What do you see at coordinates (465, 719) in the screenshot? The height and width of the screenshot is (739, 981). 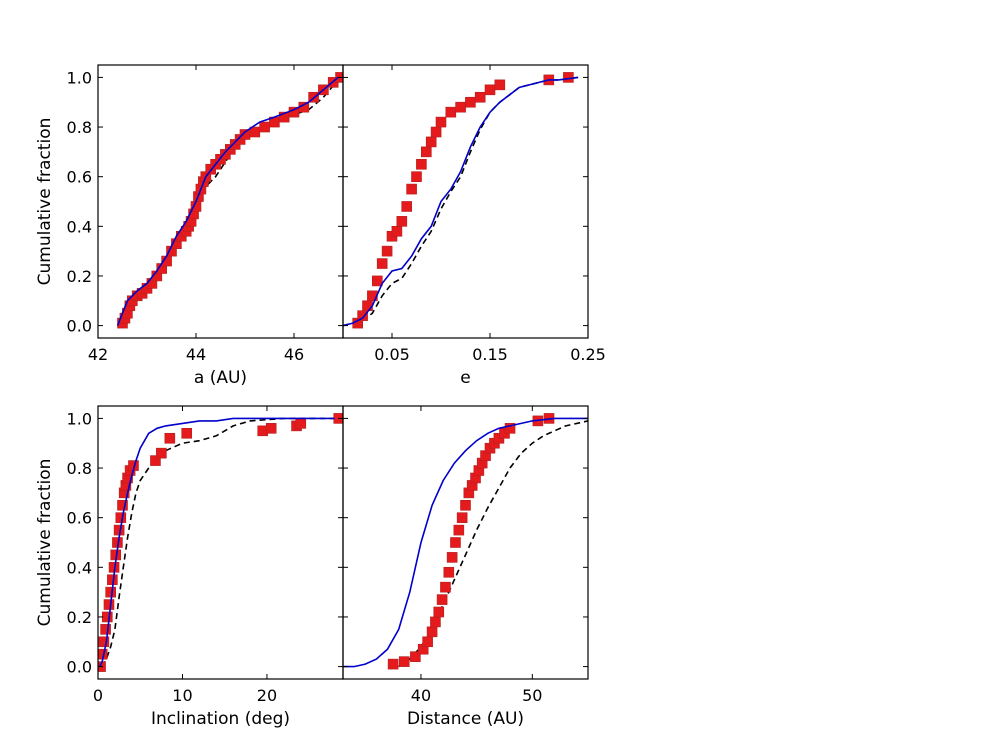 I see `x-axis-label: Distance (AU)` at bounding box center [465, 719].